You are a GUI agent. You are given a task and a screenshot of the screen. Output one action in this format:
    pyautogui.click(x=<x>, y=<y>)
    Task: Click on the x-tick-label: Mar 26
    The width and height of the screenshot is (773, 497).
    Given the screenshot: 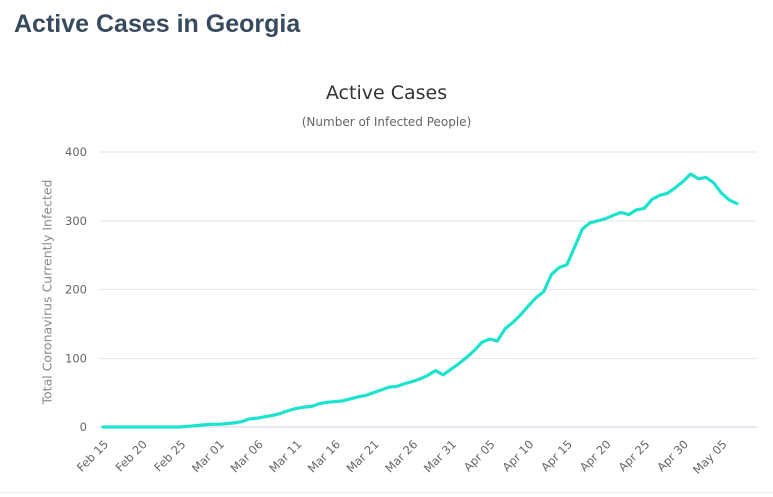 What is the action you would take?
    pyautogui.click(x=401, y=456)
    